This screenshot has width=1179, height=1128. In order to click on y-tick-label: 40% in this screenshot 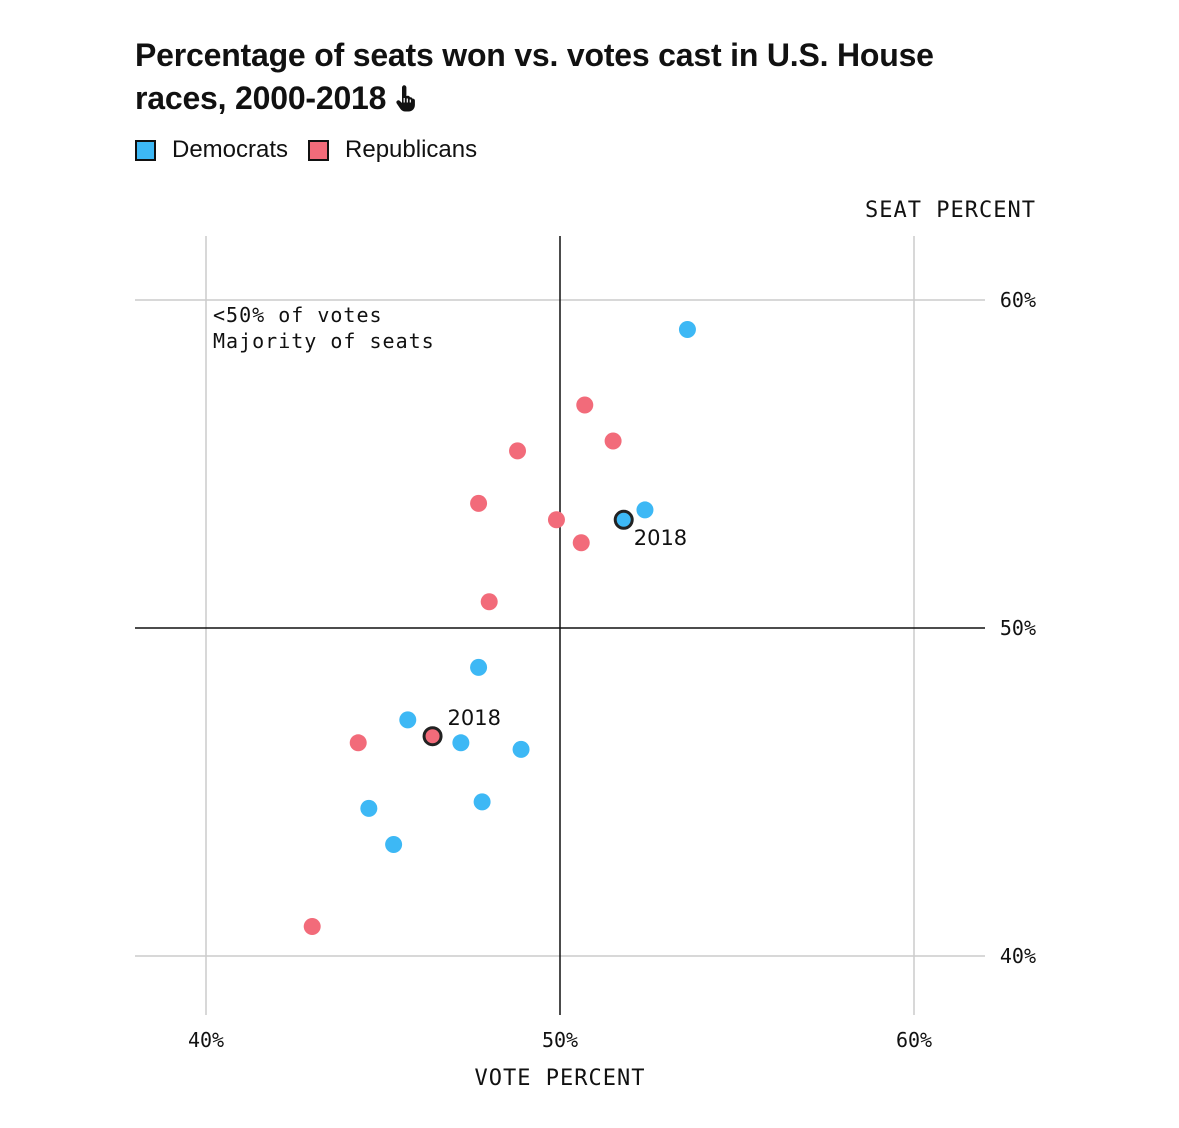, I will do `click(1018, 956)`.